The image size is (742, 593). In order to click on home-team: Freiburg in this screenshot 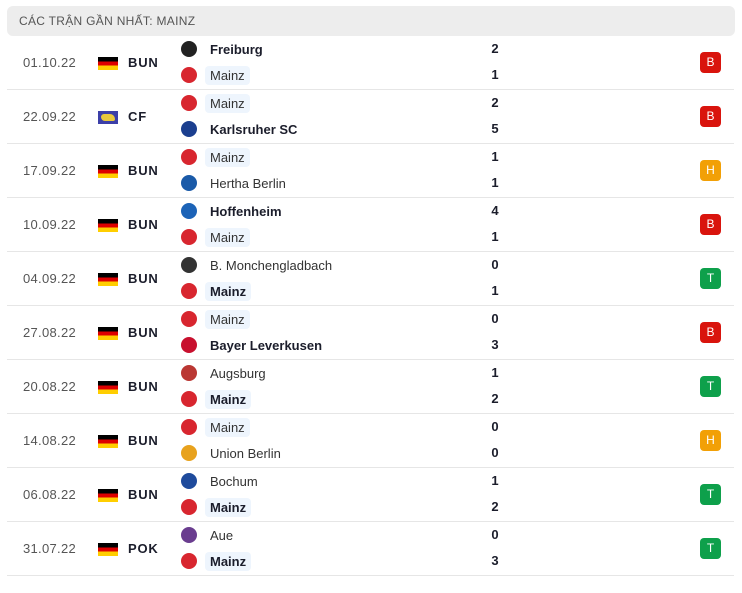, I will do `click(224, 49)`.